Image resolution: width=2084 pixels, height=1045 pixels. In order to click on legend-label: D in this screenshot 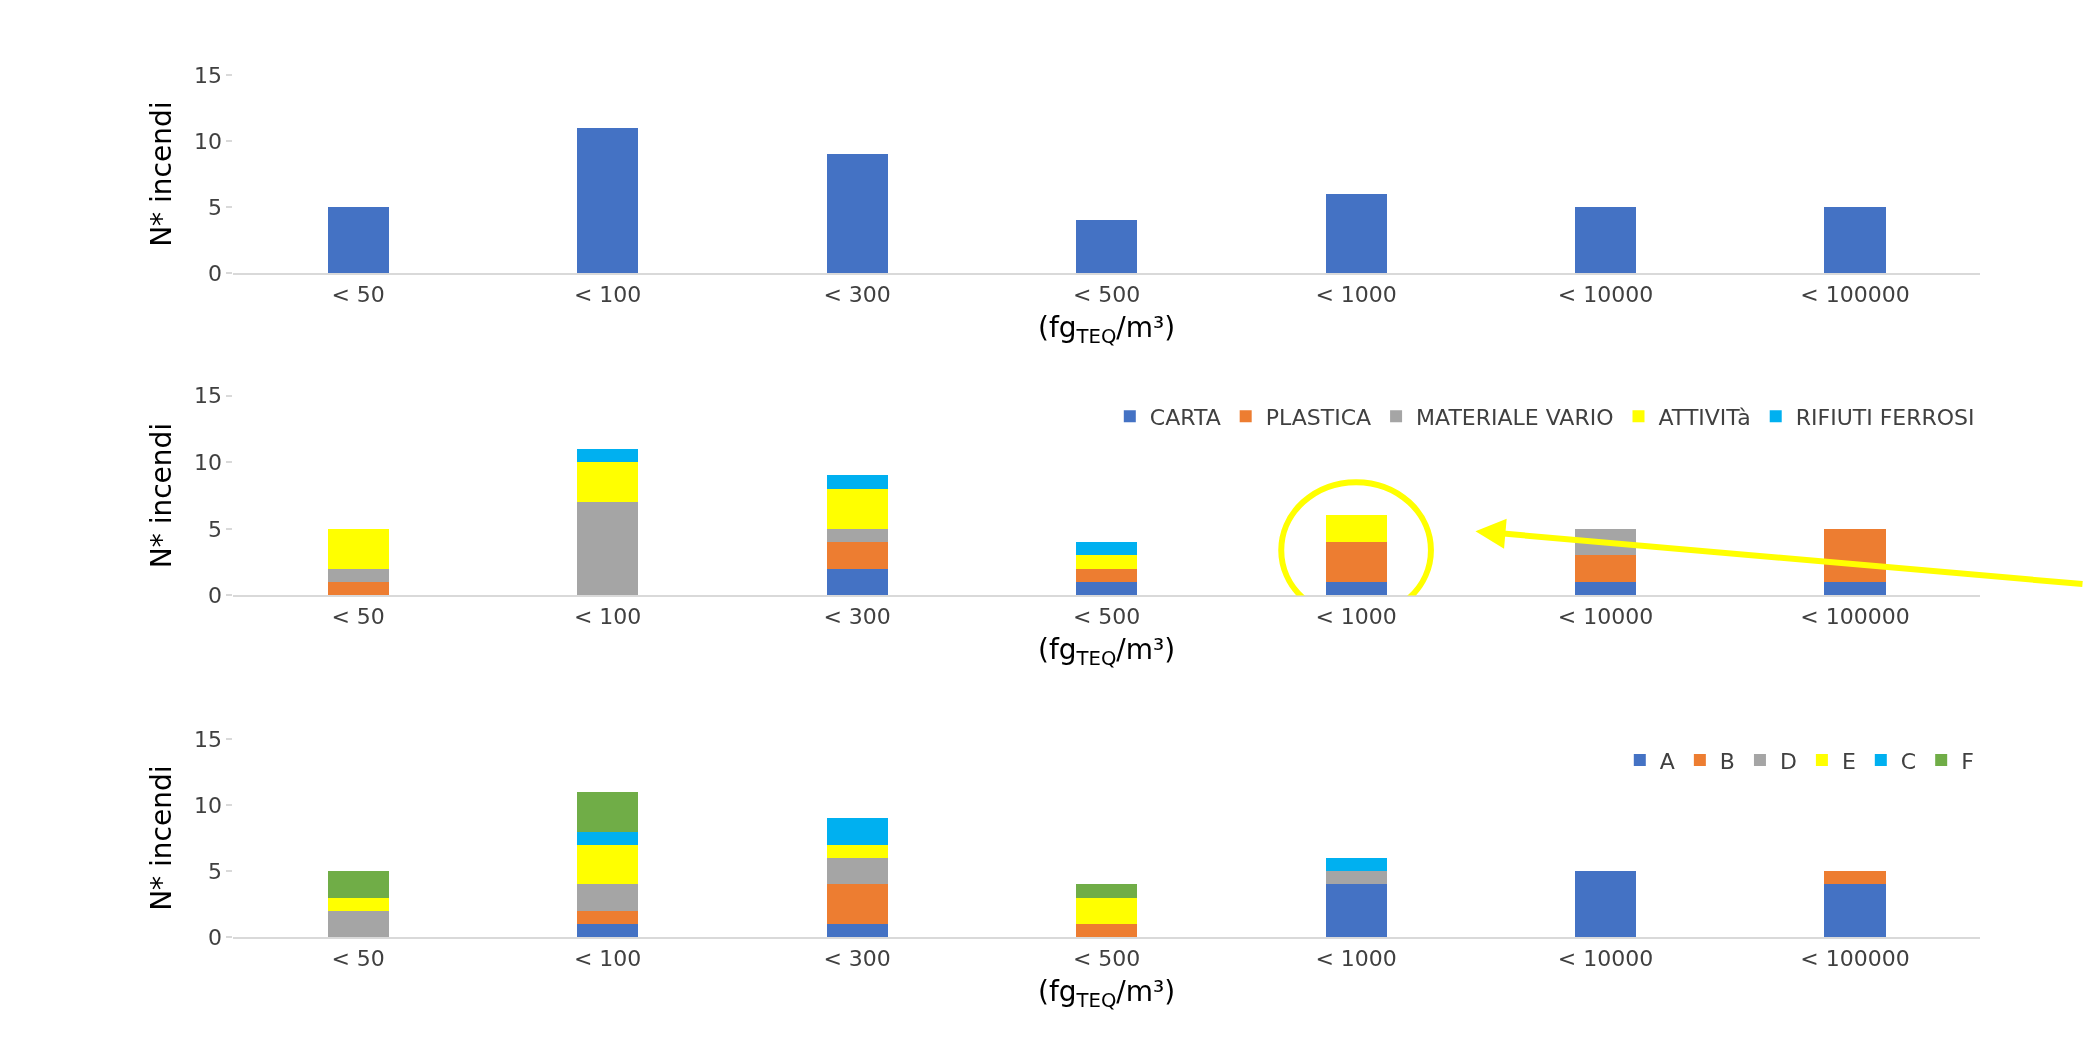, I will do `click(1788, 761)`.